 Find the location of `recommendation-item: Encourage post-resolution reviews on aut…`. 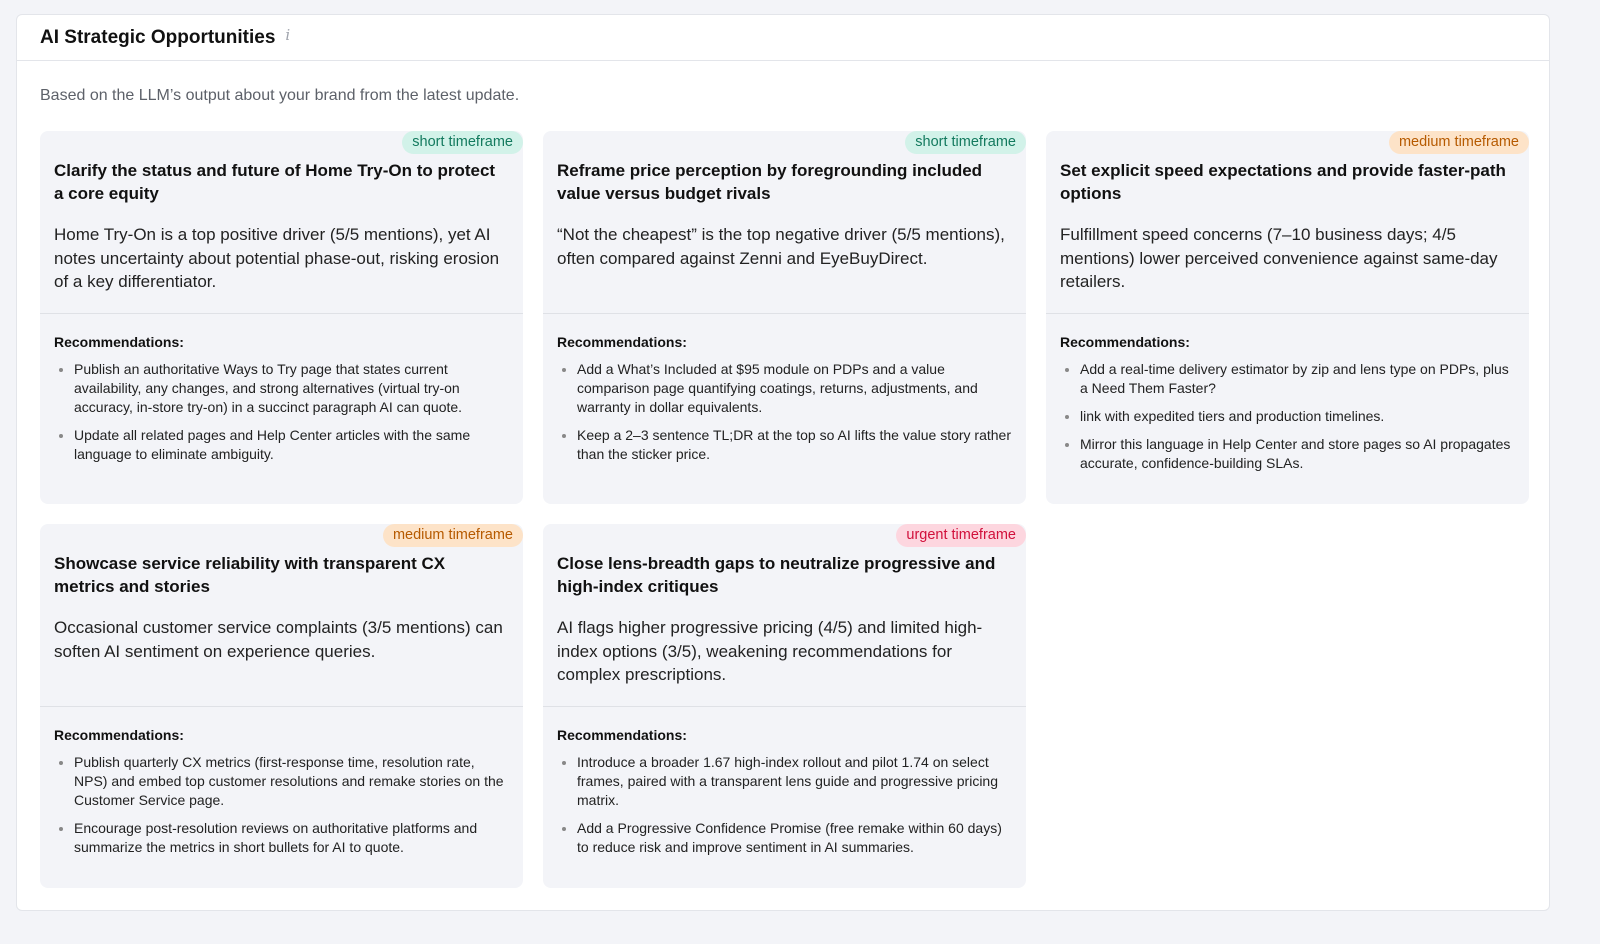

recommendation-item: Encourage post-resolution reviews on aut… is located at coordinates (291, 838).